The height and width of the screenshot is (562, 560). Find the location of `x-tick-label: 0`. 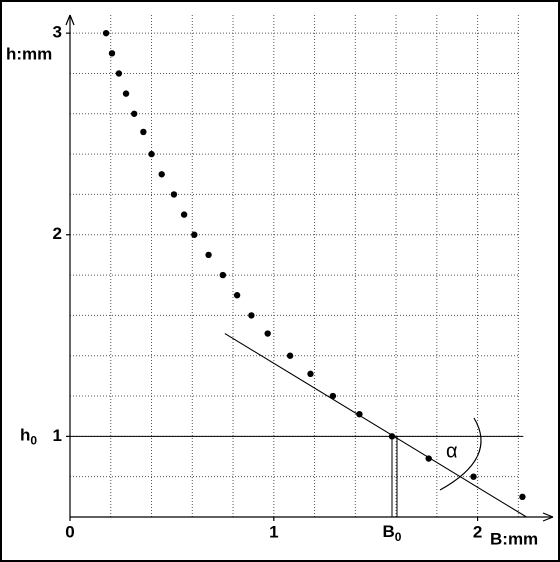

x-tick-label: 0 is located at coordinates (69, 531).